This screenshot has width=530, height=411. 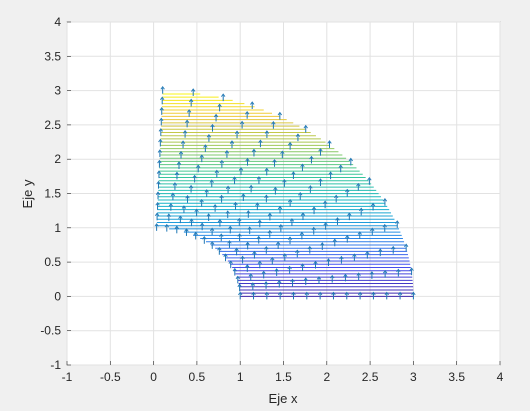 I want to click on y-tick-label: 4, so click(x=57, y=22).